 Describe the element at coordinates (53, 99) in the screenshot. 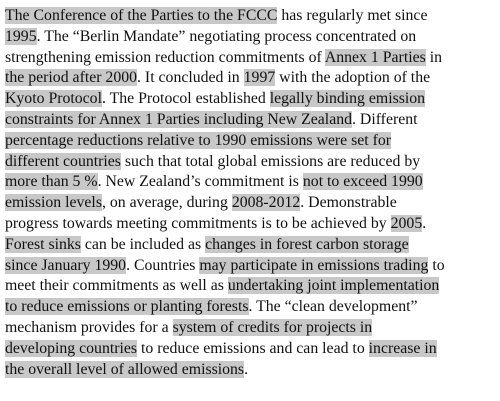

I see `highlighted-text: Kyoto Protocol` at that location.